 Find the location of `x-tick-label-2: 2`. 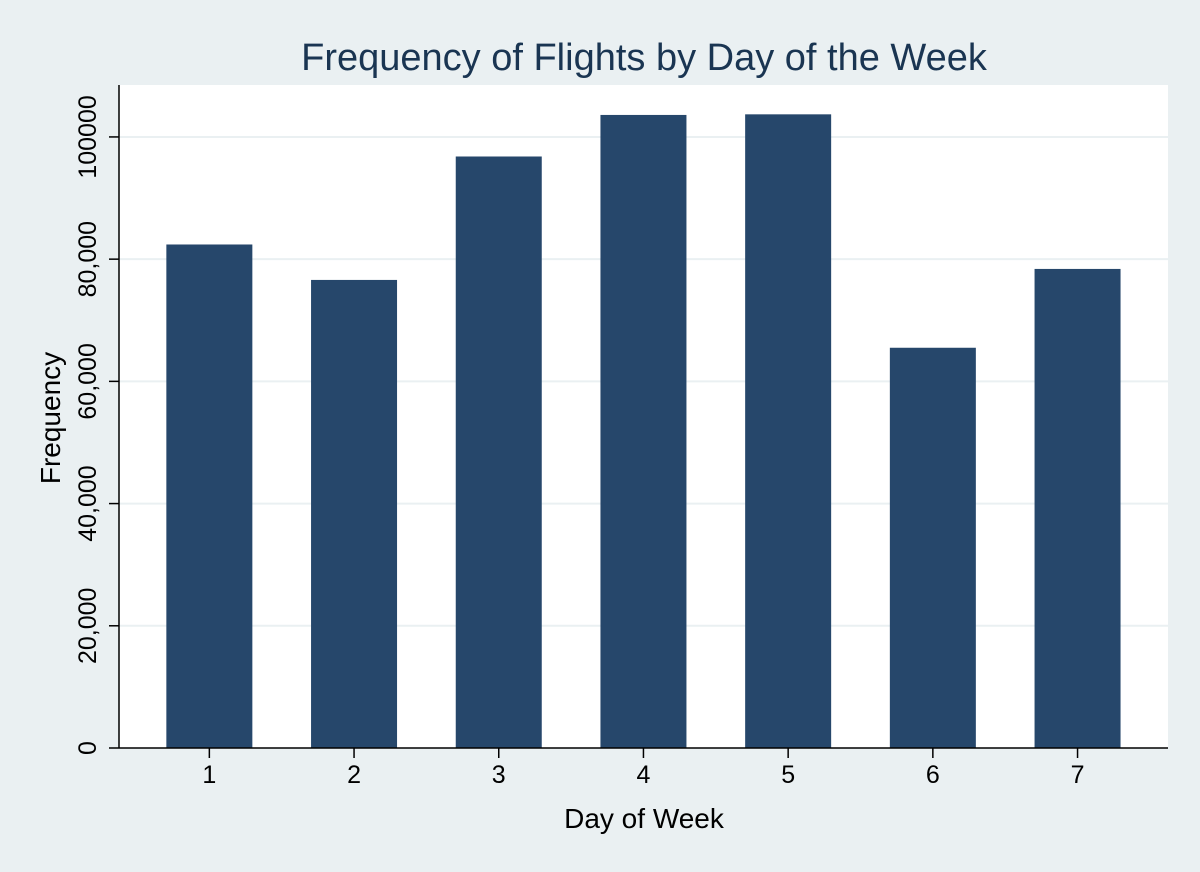

x-tick-label-2: 2 is located at coordinates (354, 775).